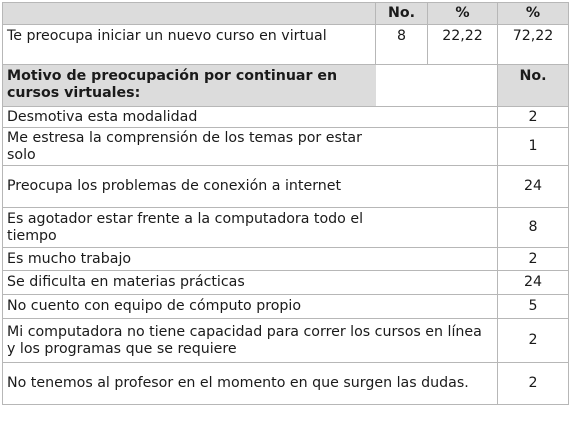 This screenshot has height=429, width=570. What do you see at coordinates (533, 146) in the screenshot?
I see `row-no: 1` at bounding box center [533, 146].